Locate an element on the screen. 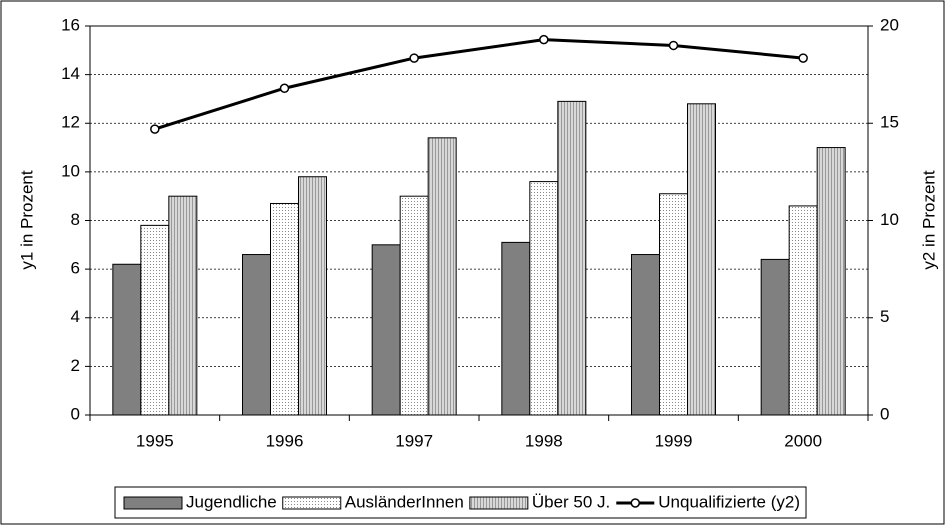  y-tick-label: 4 is located at coordinates (75, 316).